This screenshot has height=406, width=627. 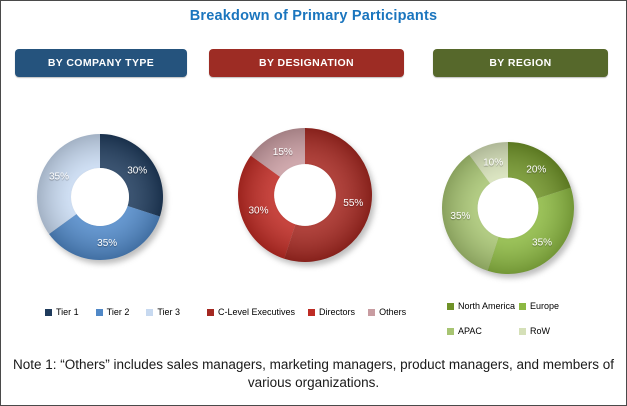 I want to click on header-by-designation: BY DESIGNATION, so click(x=306, y=63).